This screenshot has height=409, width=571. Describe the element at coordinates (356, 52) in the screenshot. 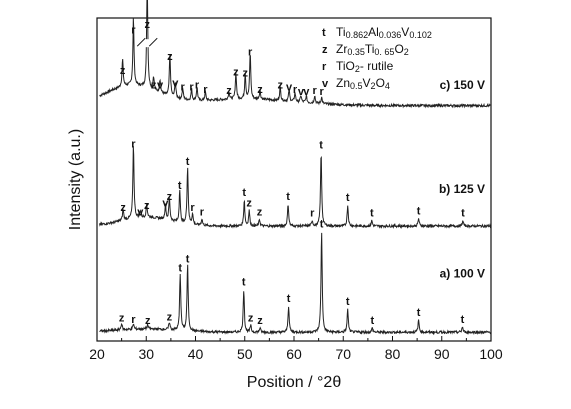

I see `legend-entry-part: 0.35` at that location.